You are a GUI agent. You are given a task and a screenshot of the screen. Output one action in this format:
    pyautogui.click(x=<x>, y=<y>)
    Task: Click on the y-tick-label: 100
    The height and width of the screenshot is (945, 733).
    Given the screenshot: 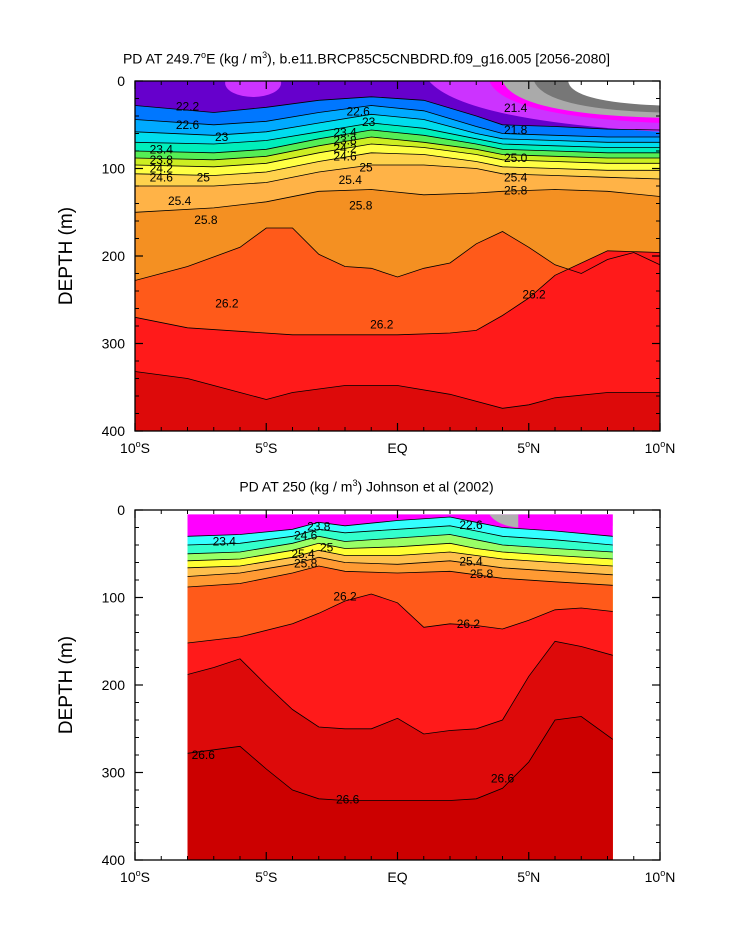 What is the action you would take?
    pyautogui.click(x=114, y=598)
    